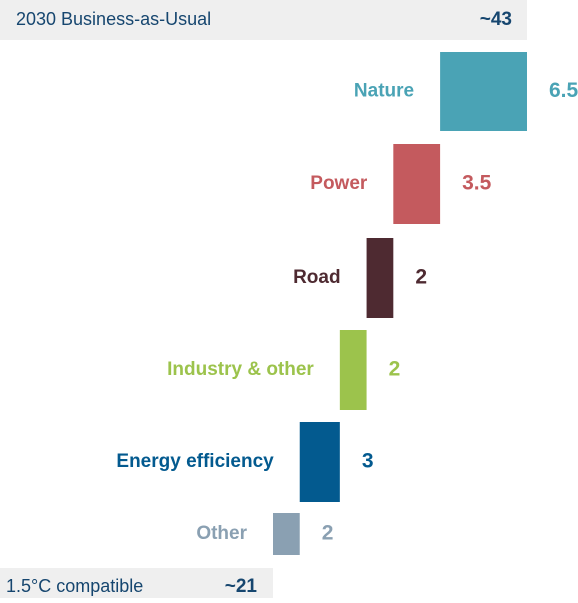 The image size is (578, 603). Describe the element at coordinates (241, 586) in the screenshot. I see `end-value: ~21` at that location.